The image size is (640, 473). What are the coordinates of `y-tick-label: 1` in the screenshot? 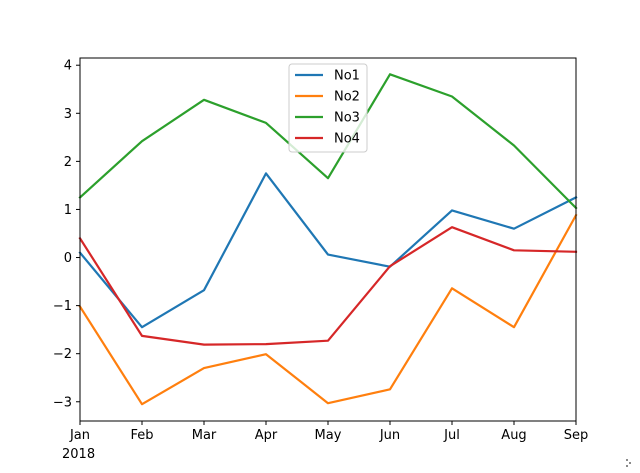 It's located at (68, 210).